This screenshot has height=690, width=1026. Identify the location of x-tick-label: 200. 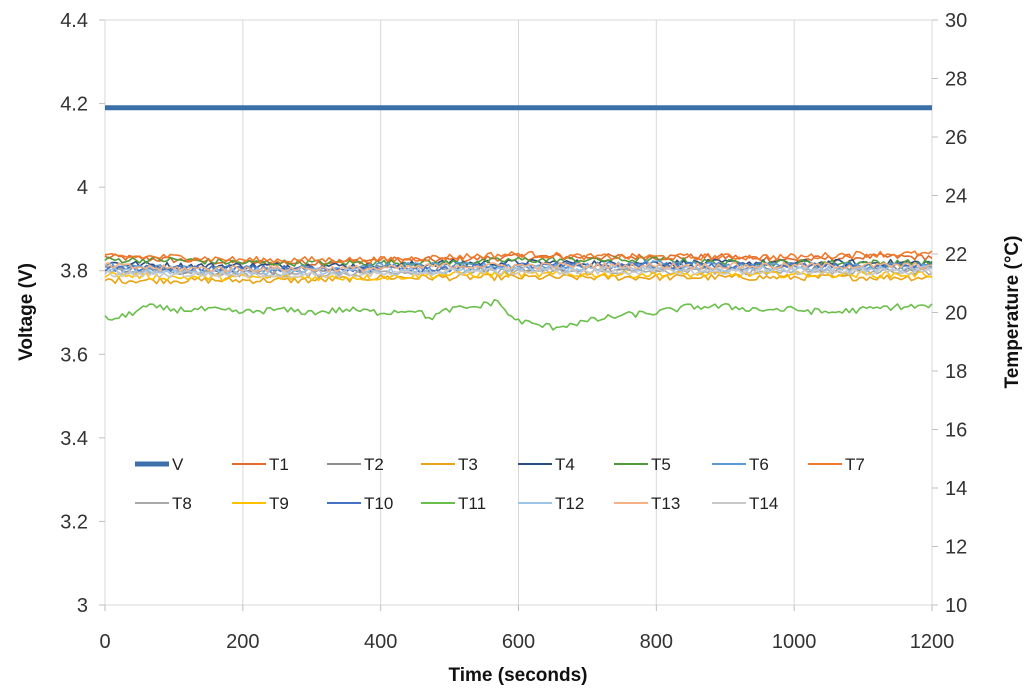
(242, 642).